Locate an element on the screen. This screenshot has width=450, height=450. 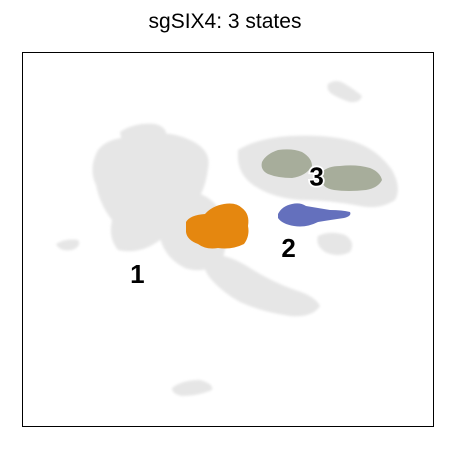
state-label-1: 1 is located at coordinates (137, 274).